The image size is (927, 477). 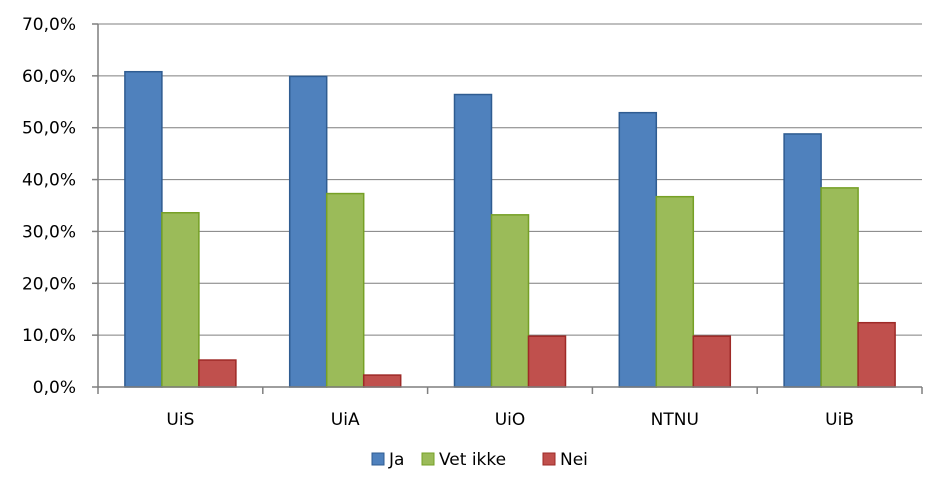 I want to click on bar-ja-uib, so click(x=802, y=260).